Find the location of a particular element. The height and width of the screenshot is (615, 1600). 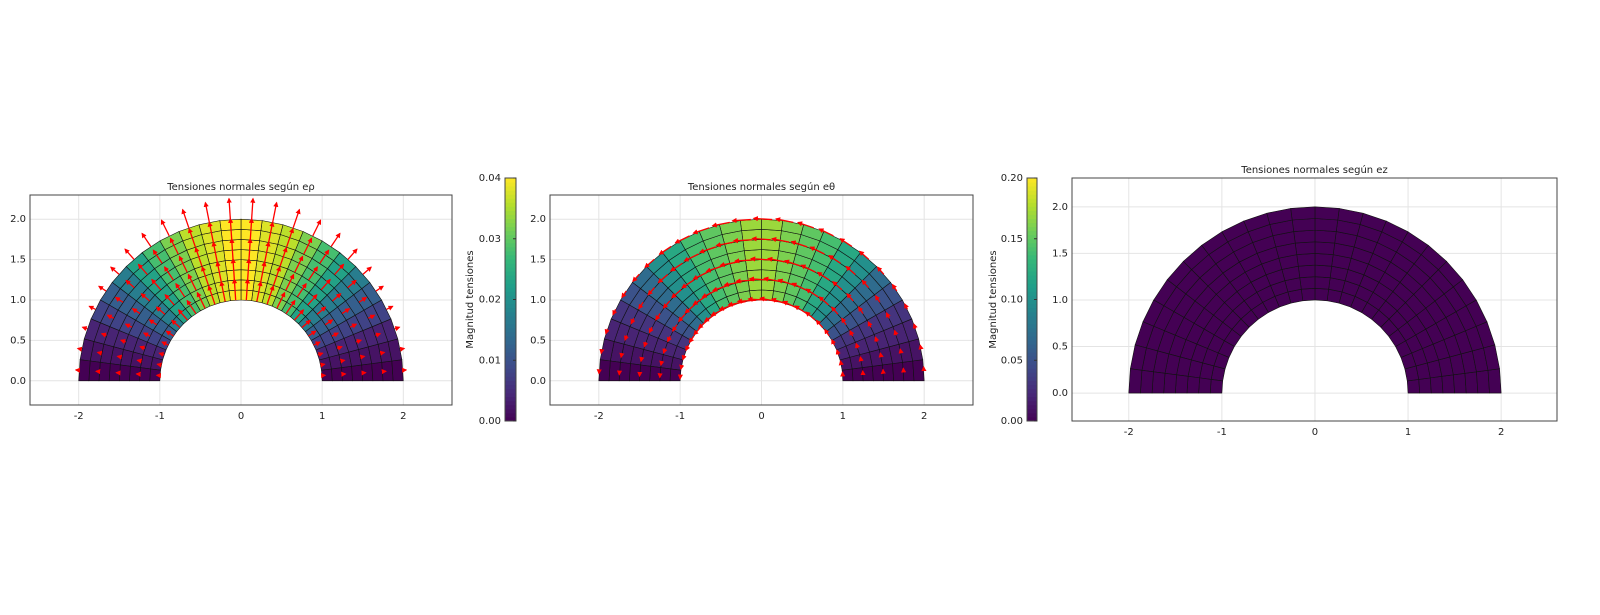

colorbar-label: Magnitud tensiones is located at coordinates (993, 299).